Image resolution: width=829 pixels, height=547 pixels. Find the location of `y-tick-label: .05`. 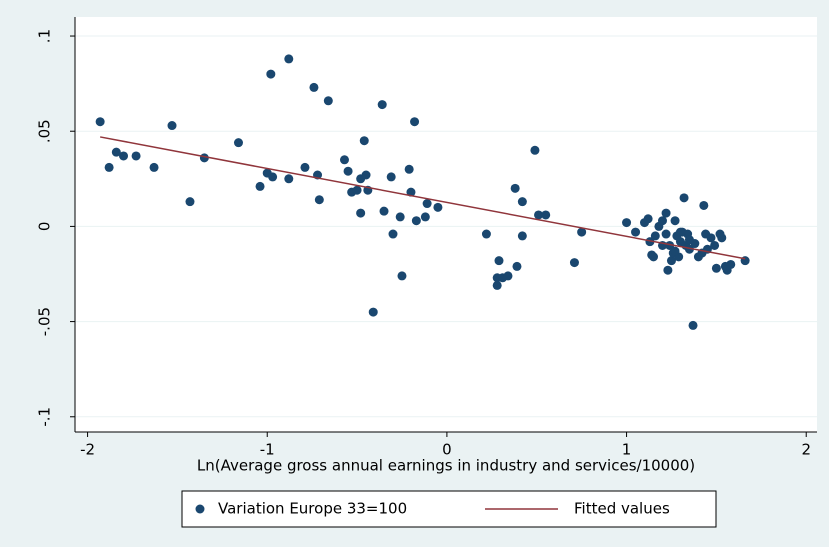

y-tick-label: .05 is located at coordinates (45, 131).